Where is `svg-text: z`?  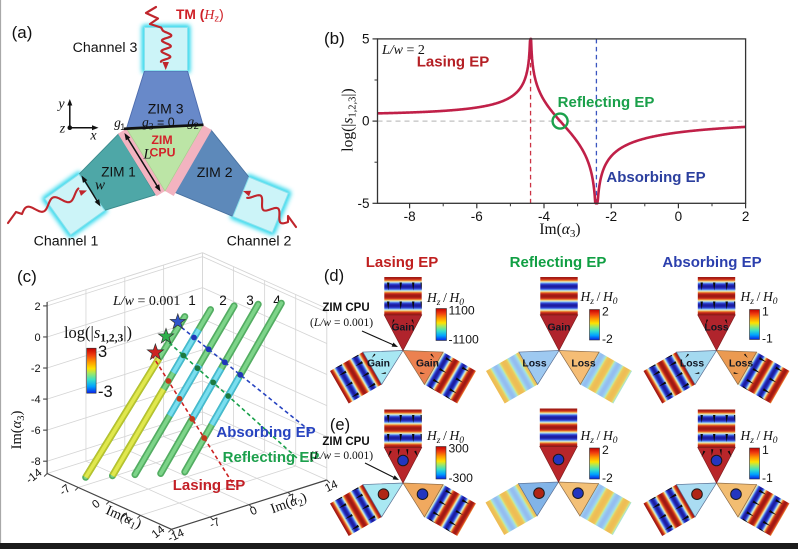 svg-text: z is located at coordinates (62, 129).